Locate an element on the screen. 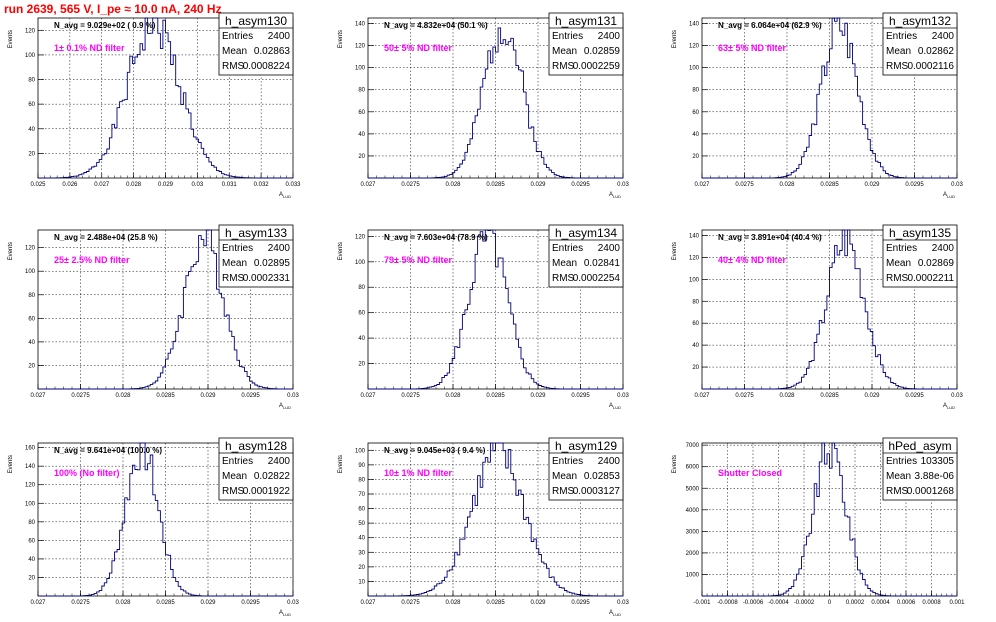 Image resolution: width=996 pixels, height=622 pixels. stat-box is located at coordinates (586, 469).